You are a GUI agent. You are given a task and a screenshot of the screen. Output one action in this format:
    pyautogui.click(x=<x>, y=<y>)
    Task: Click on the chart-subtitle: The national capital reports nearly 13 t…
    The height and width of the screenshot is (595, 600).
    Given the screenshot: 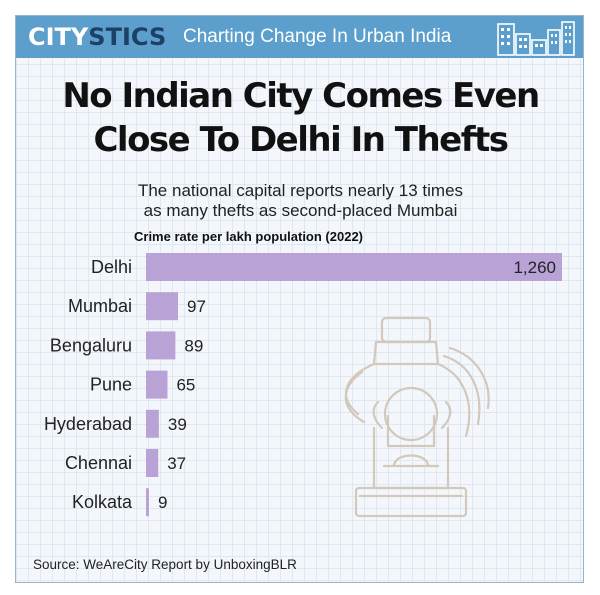 What is the action you would take?
    pyautogui.click(x=299, y=201)
    